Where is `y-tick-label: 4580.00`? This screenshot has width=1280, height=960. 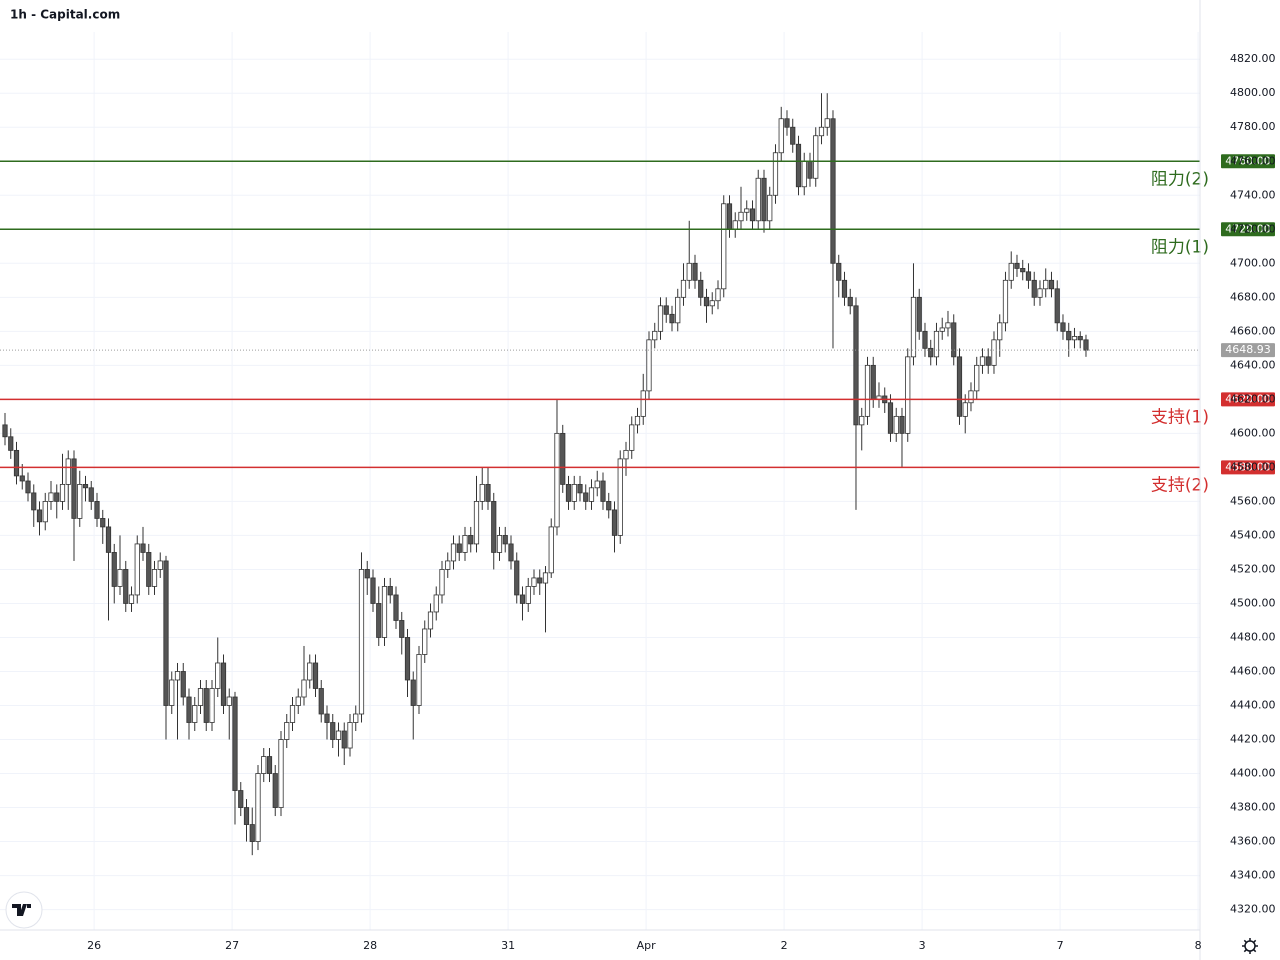
y-tick-label: 4580.00 is located at coordinates (1253, 466).